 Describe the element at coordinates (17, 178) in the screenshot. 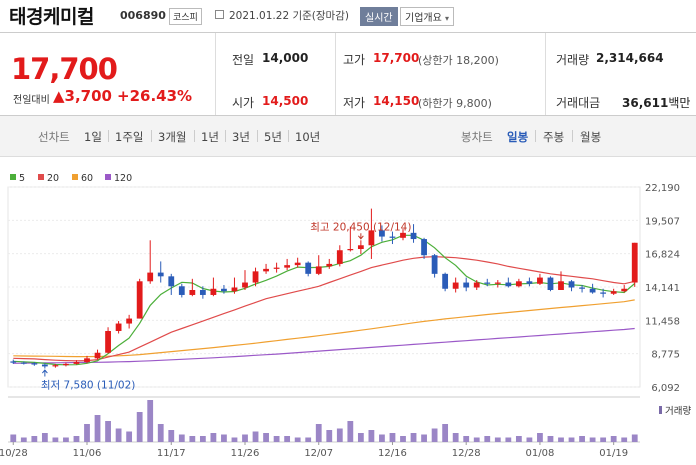

I see `legend-ma5: 5` at that location.